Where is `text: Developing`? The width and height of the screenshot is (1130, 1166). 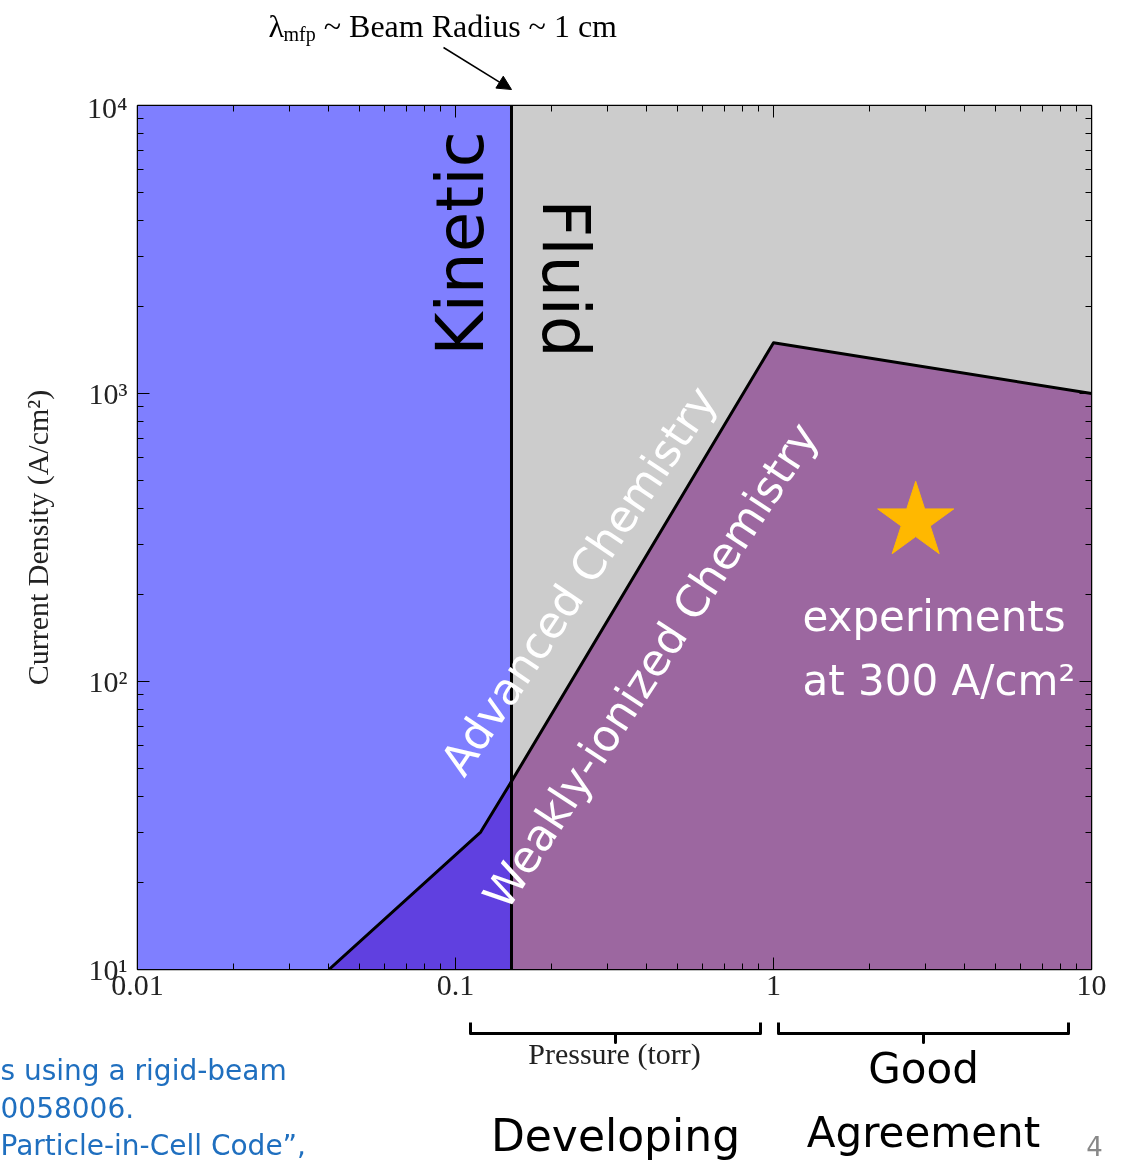
text: Developing is located at coordinates (615, 1135).